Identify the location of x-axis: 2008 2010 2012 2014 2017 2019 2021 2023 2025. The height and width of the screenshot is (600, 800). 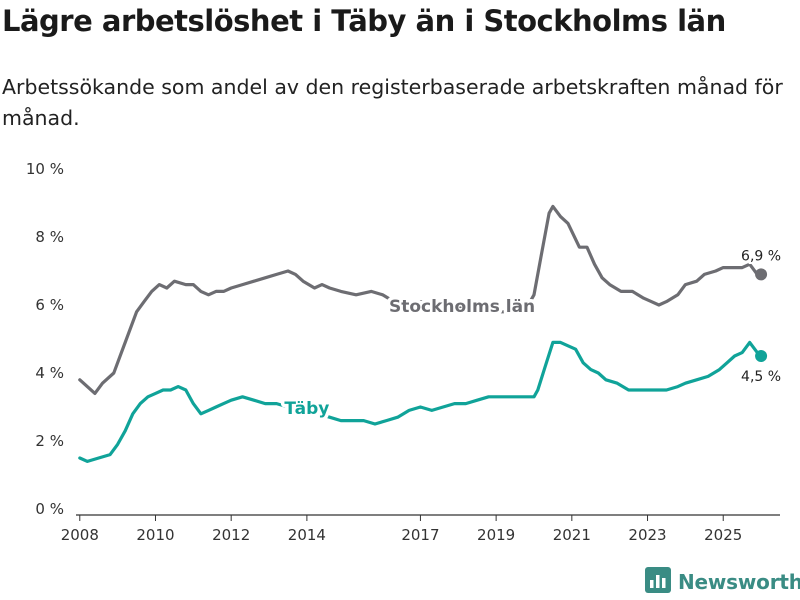
(420, 529).